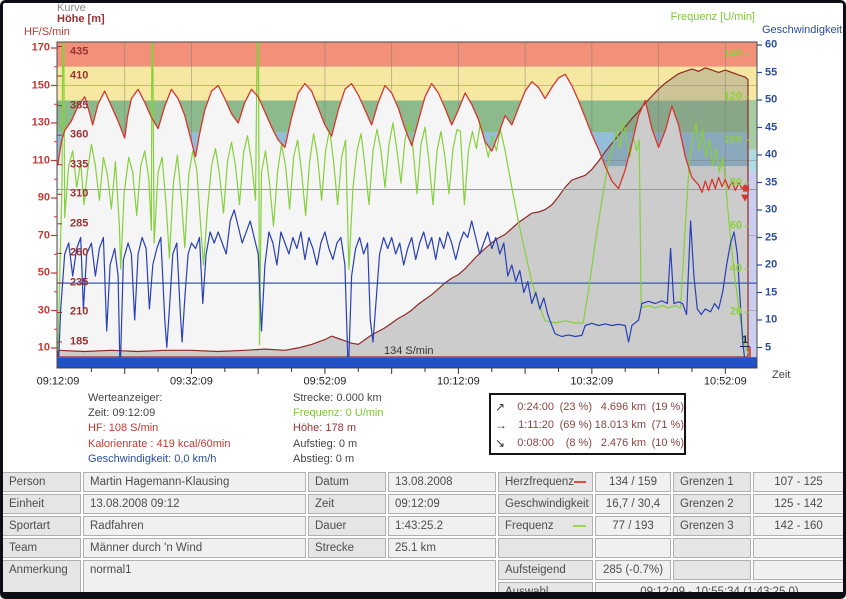  I want to click on frequenz-label: Frequenz, so click(529, 526).